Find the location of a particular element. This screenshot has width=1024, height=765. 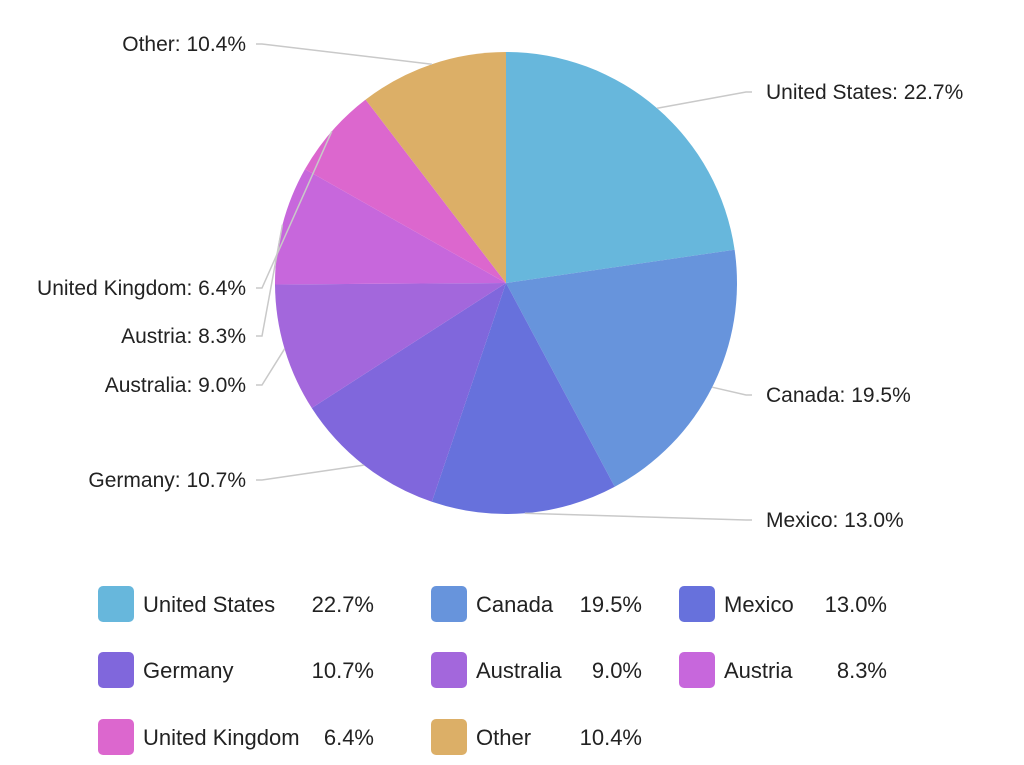

legend-value: 9.0% is located at coordinates (617, 670).